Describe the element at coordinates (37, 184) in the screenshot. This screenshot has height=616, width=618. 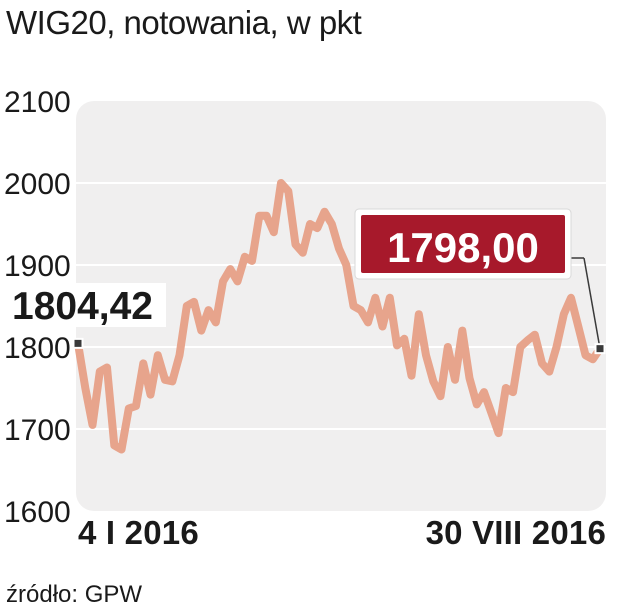
I see `y-tick-label: 2000` at that location.